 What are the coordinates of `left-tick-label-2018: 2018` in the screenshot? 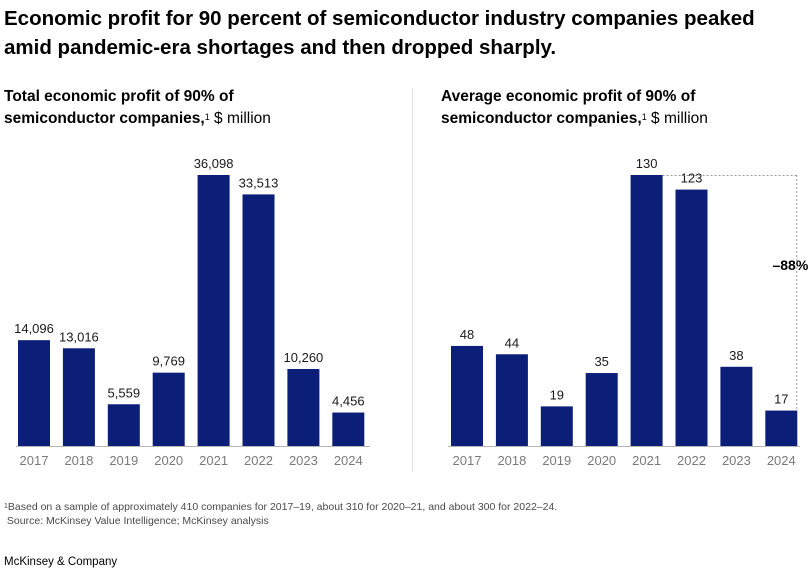 It's located at (78, 460).